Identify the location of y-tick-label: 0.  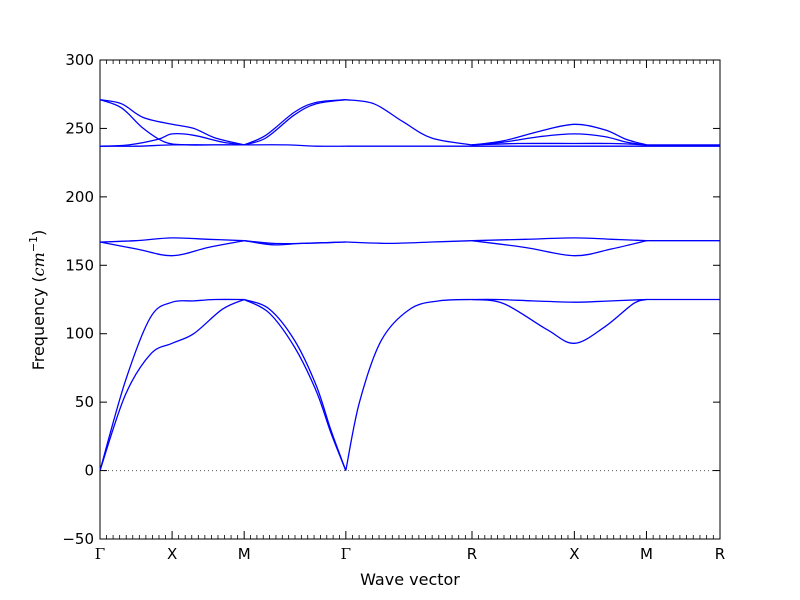
(89, 471).